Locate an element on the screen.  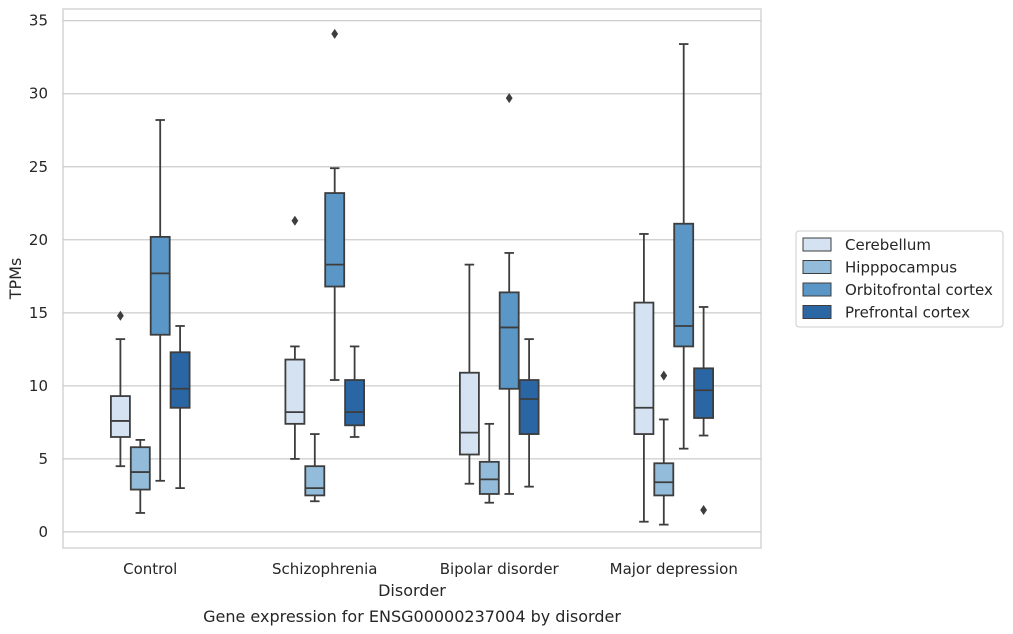
y-tick-labels: 0 5 10 15 20 25 30 35 is located at coordinates (38, 276).